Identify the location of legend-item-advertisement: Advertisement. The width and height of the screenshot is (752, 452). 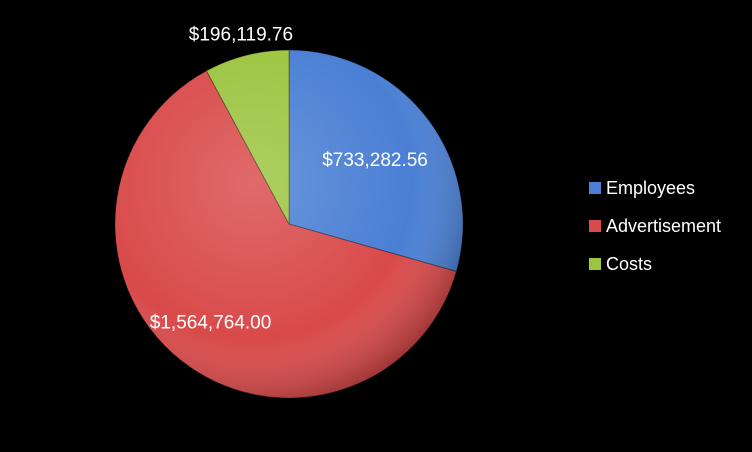
(655, 226).